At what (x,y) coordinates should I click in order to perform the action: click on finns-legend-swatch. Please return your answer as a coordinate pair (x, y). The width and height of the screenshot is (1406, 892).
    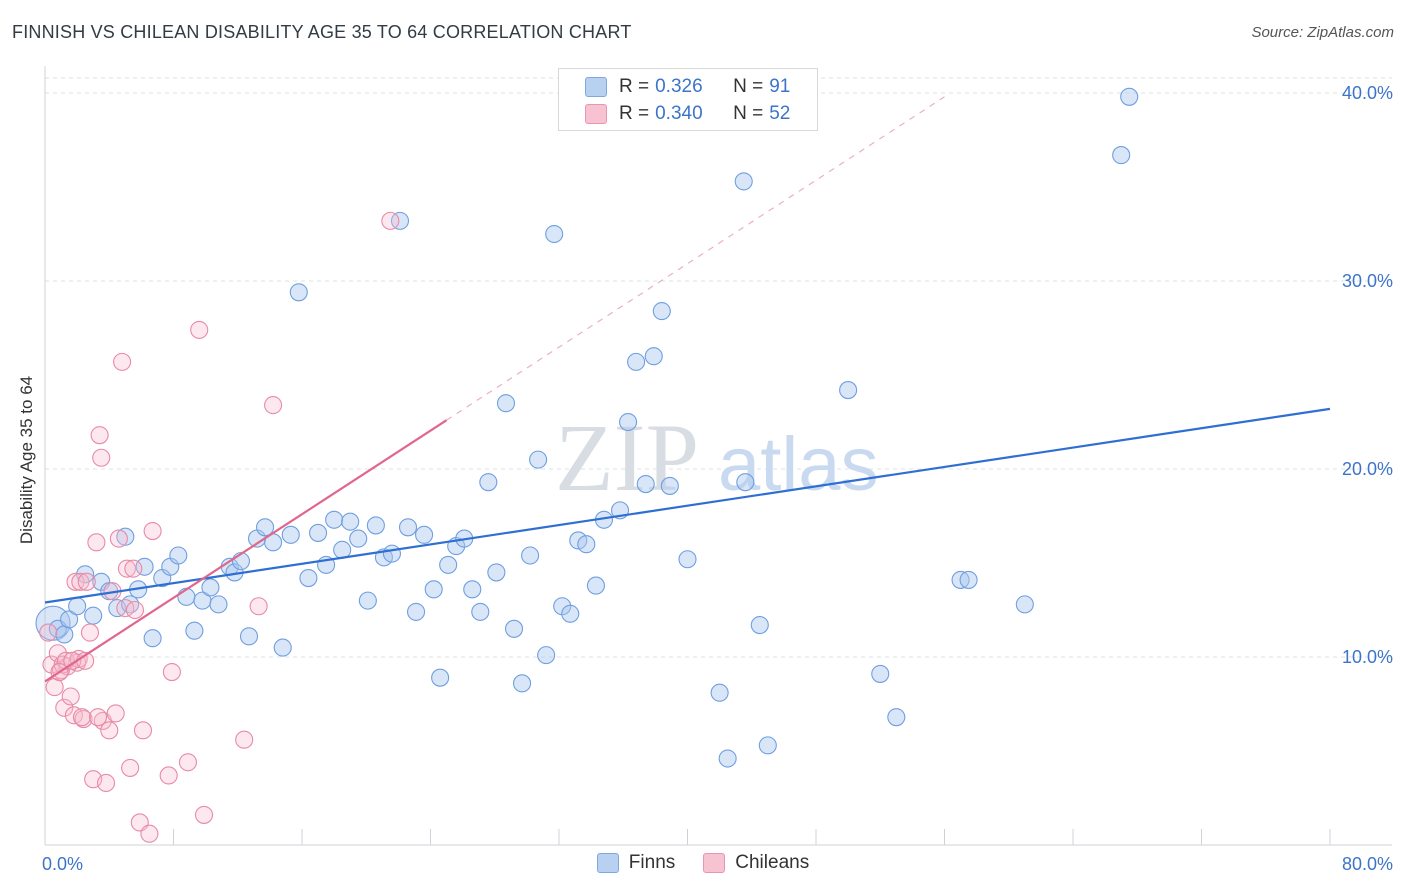
    Looking at the image, I should click on (607, 863).